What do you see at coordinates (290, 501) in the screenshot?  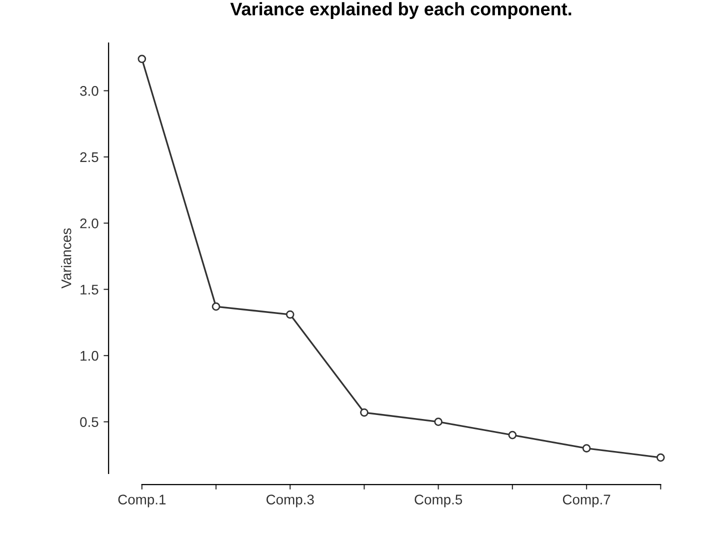 I see `x-tick-label: Comp.3` at bounding box center [290, 501].